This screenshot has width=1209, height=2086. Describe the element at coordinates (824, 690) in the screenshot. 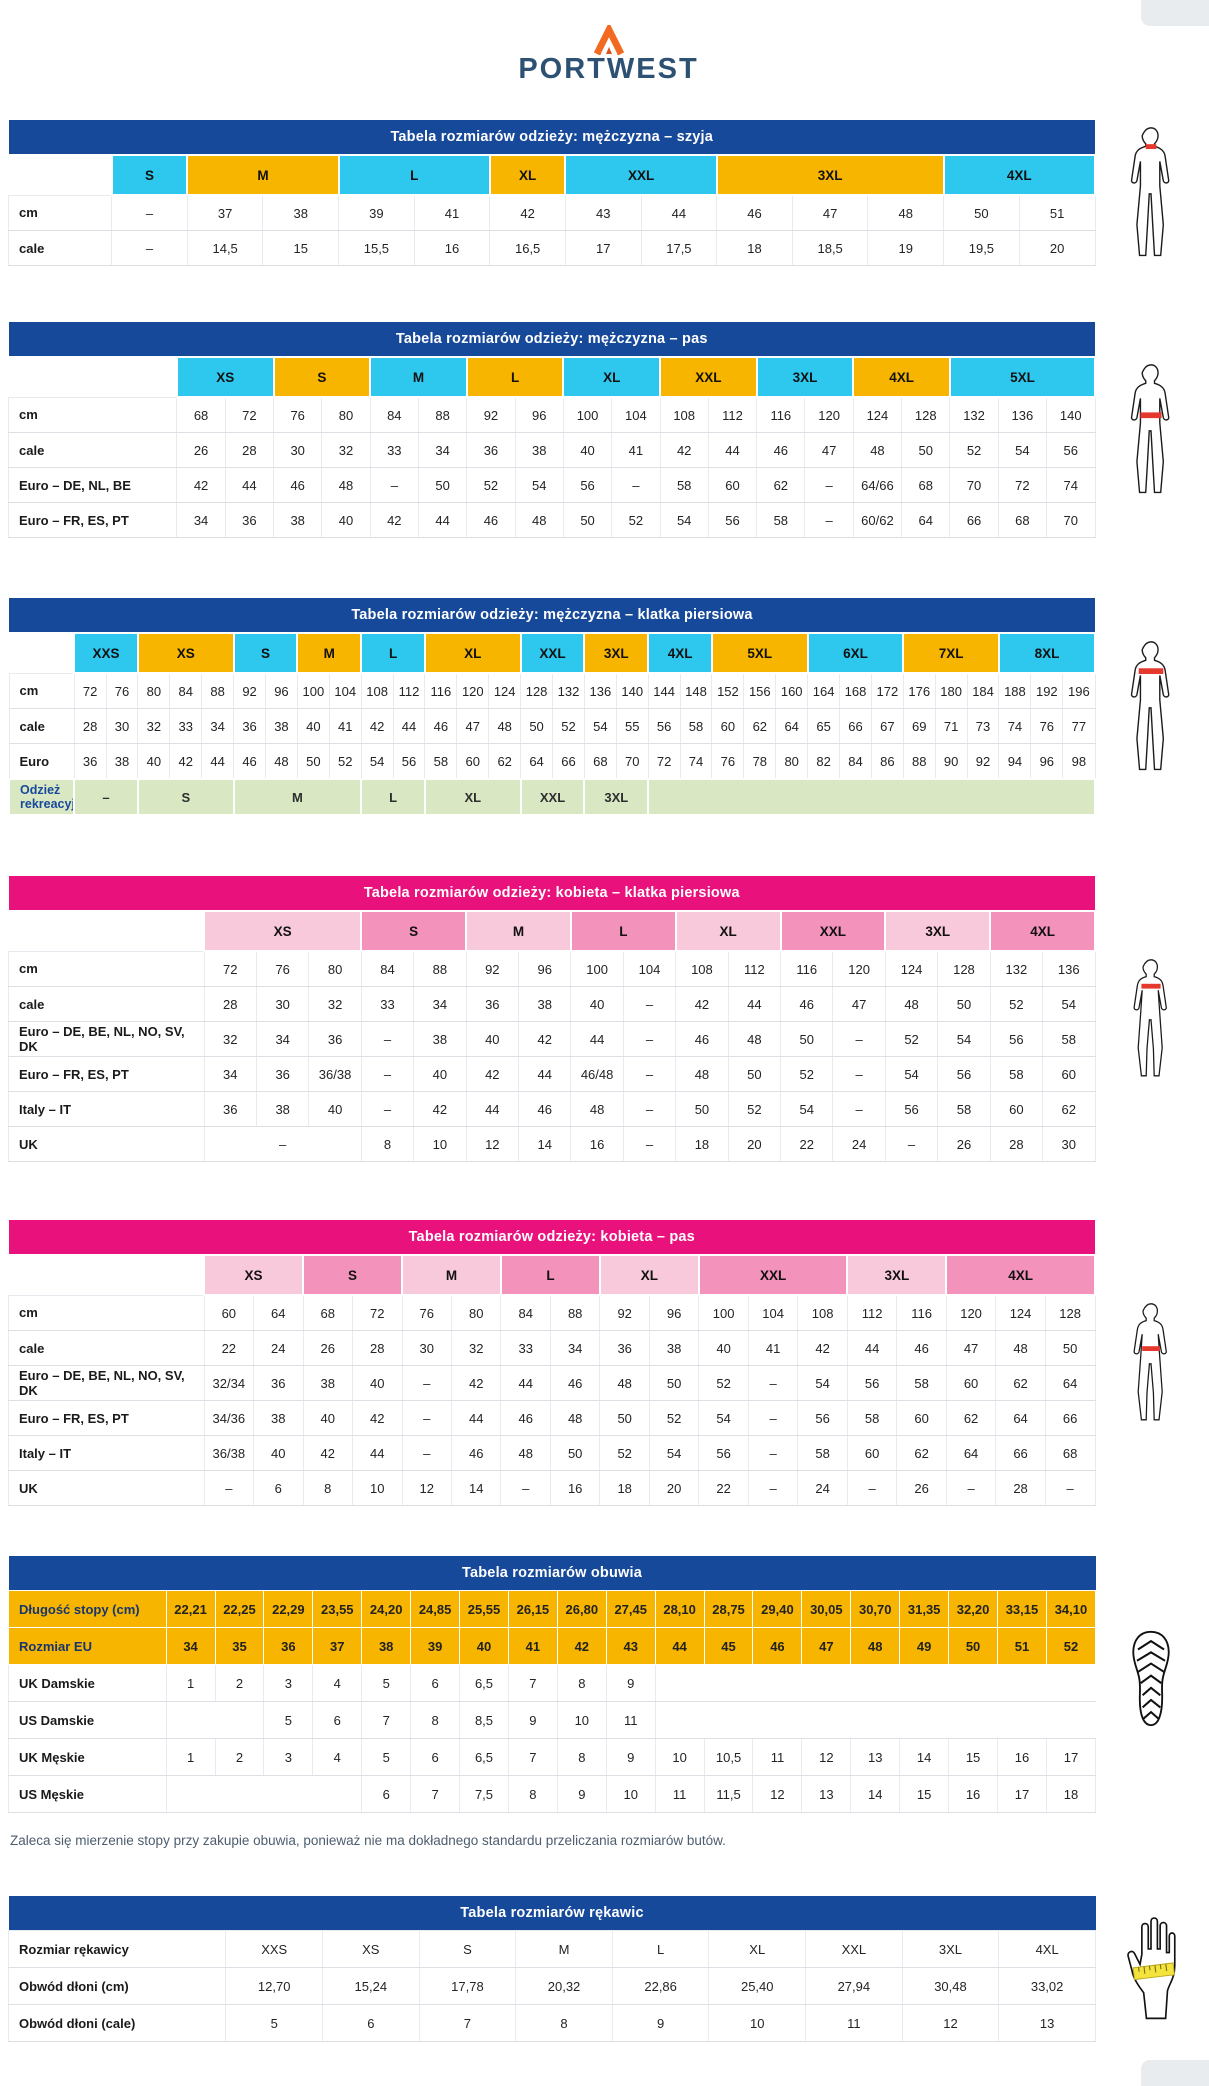

I see `men_chest-value-cell: 164` at that location.